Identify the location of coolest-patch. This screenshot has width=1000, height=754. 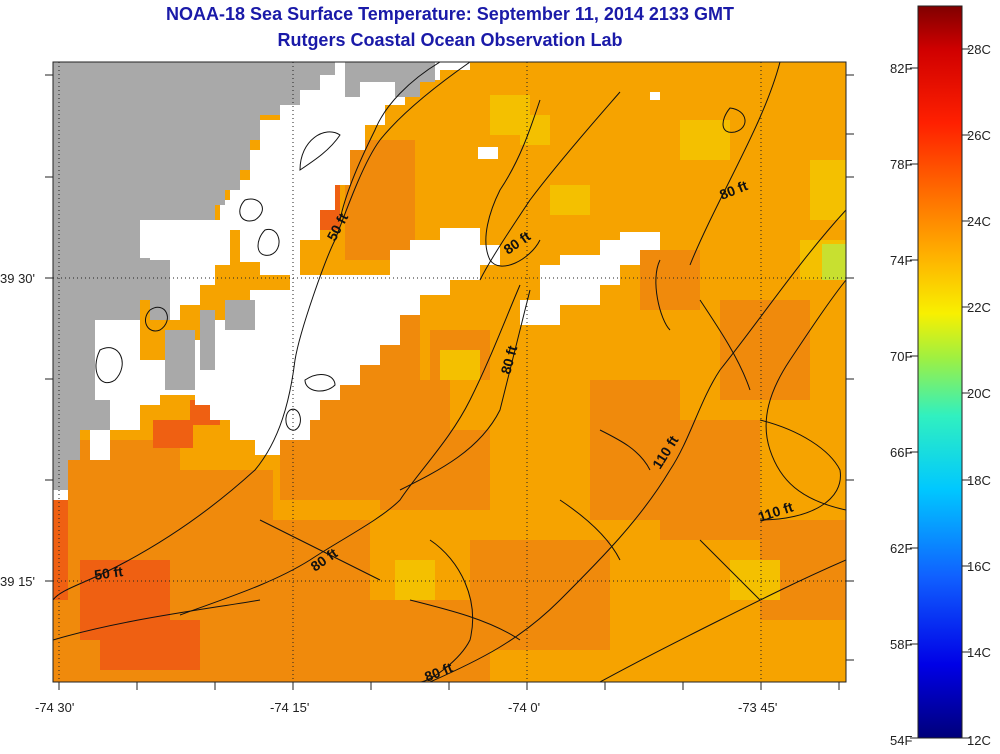
(834, 262).